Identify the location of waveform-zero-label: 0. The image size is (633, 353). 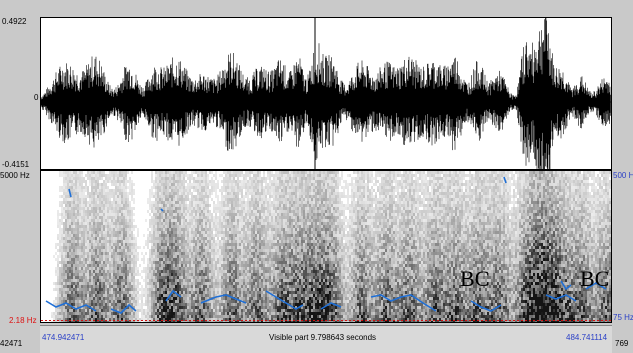
(36, 97).